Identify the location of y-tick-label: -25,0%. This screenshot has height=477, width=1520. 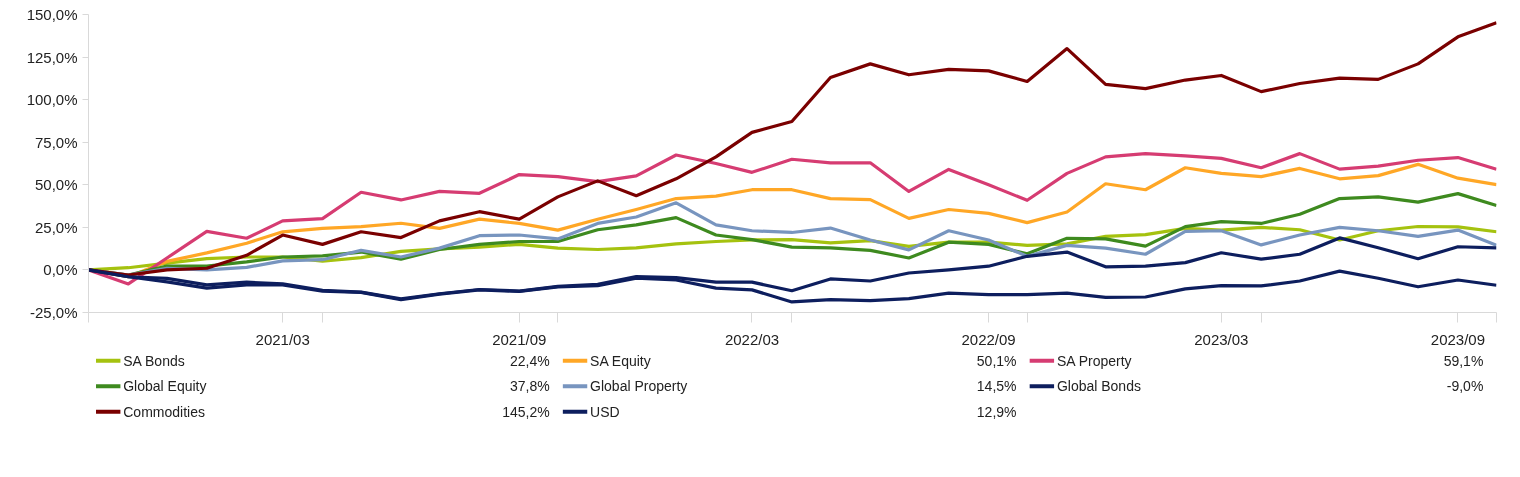
(53, 312).